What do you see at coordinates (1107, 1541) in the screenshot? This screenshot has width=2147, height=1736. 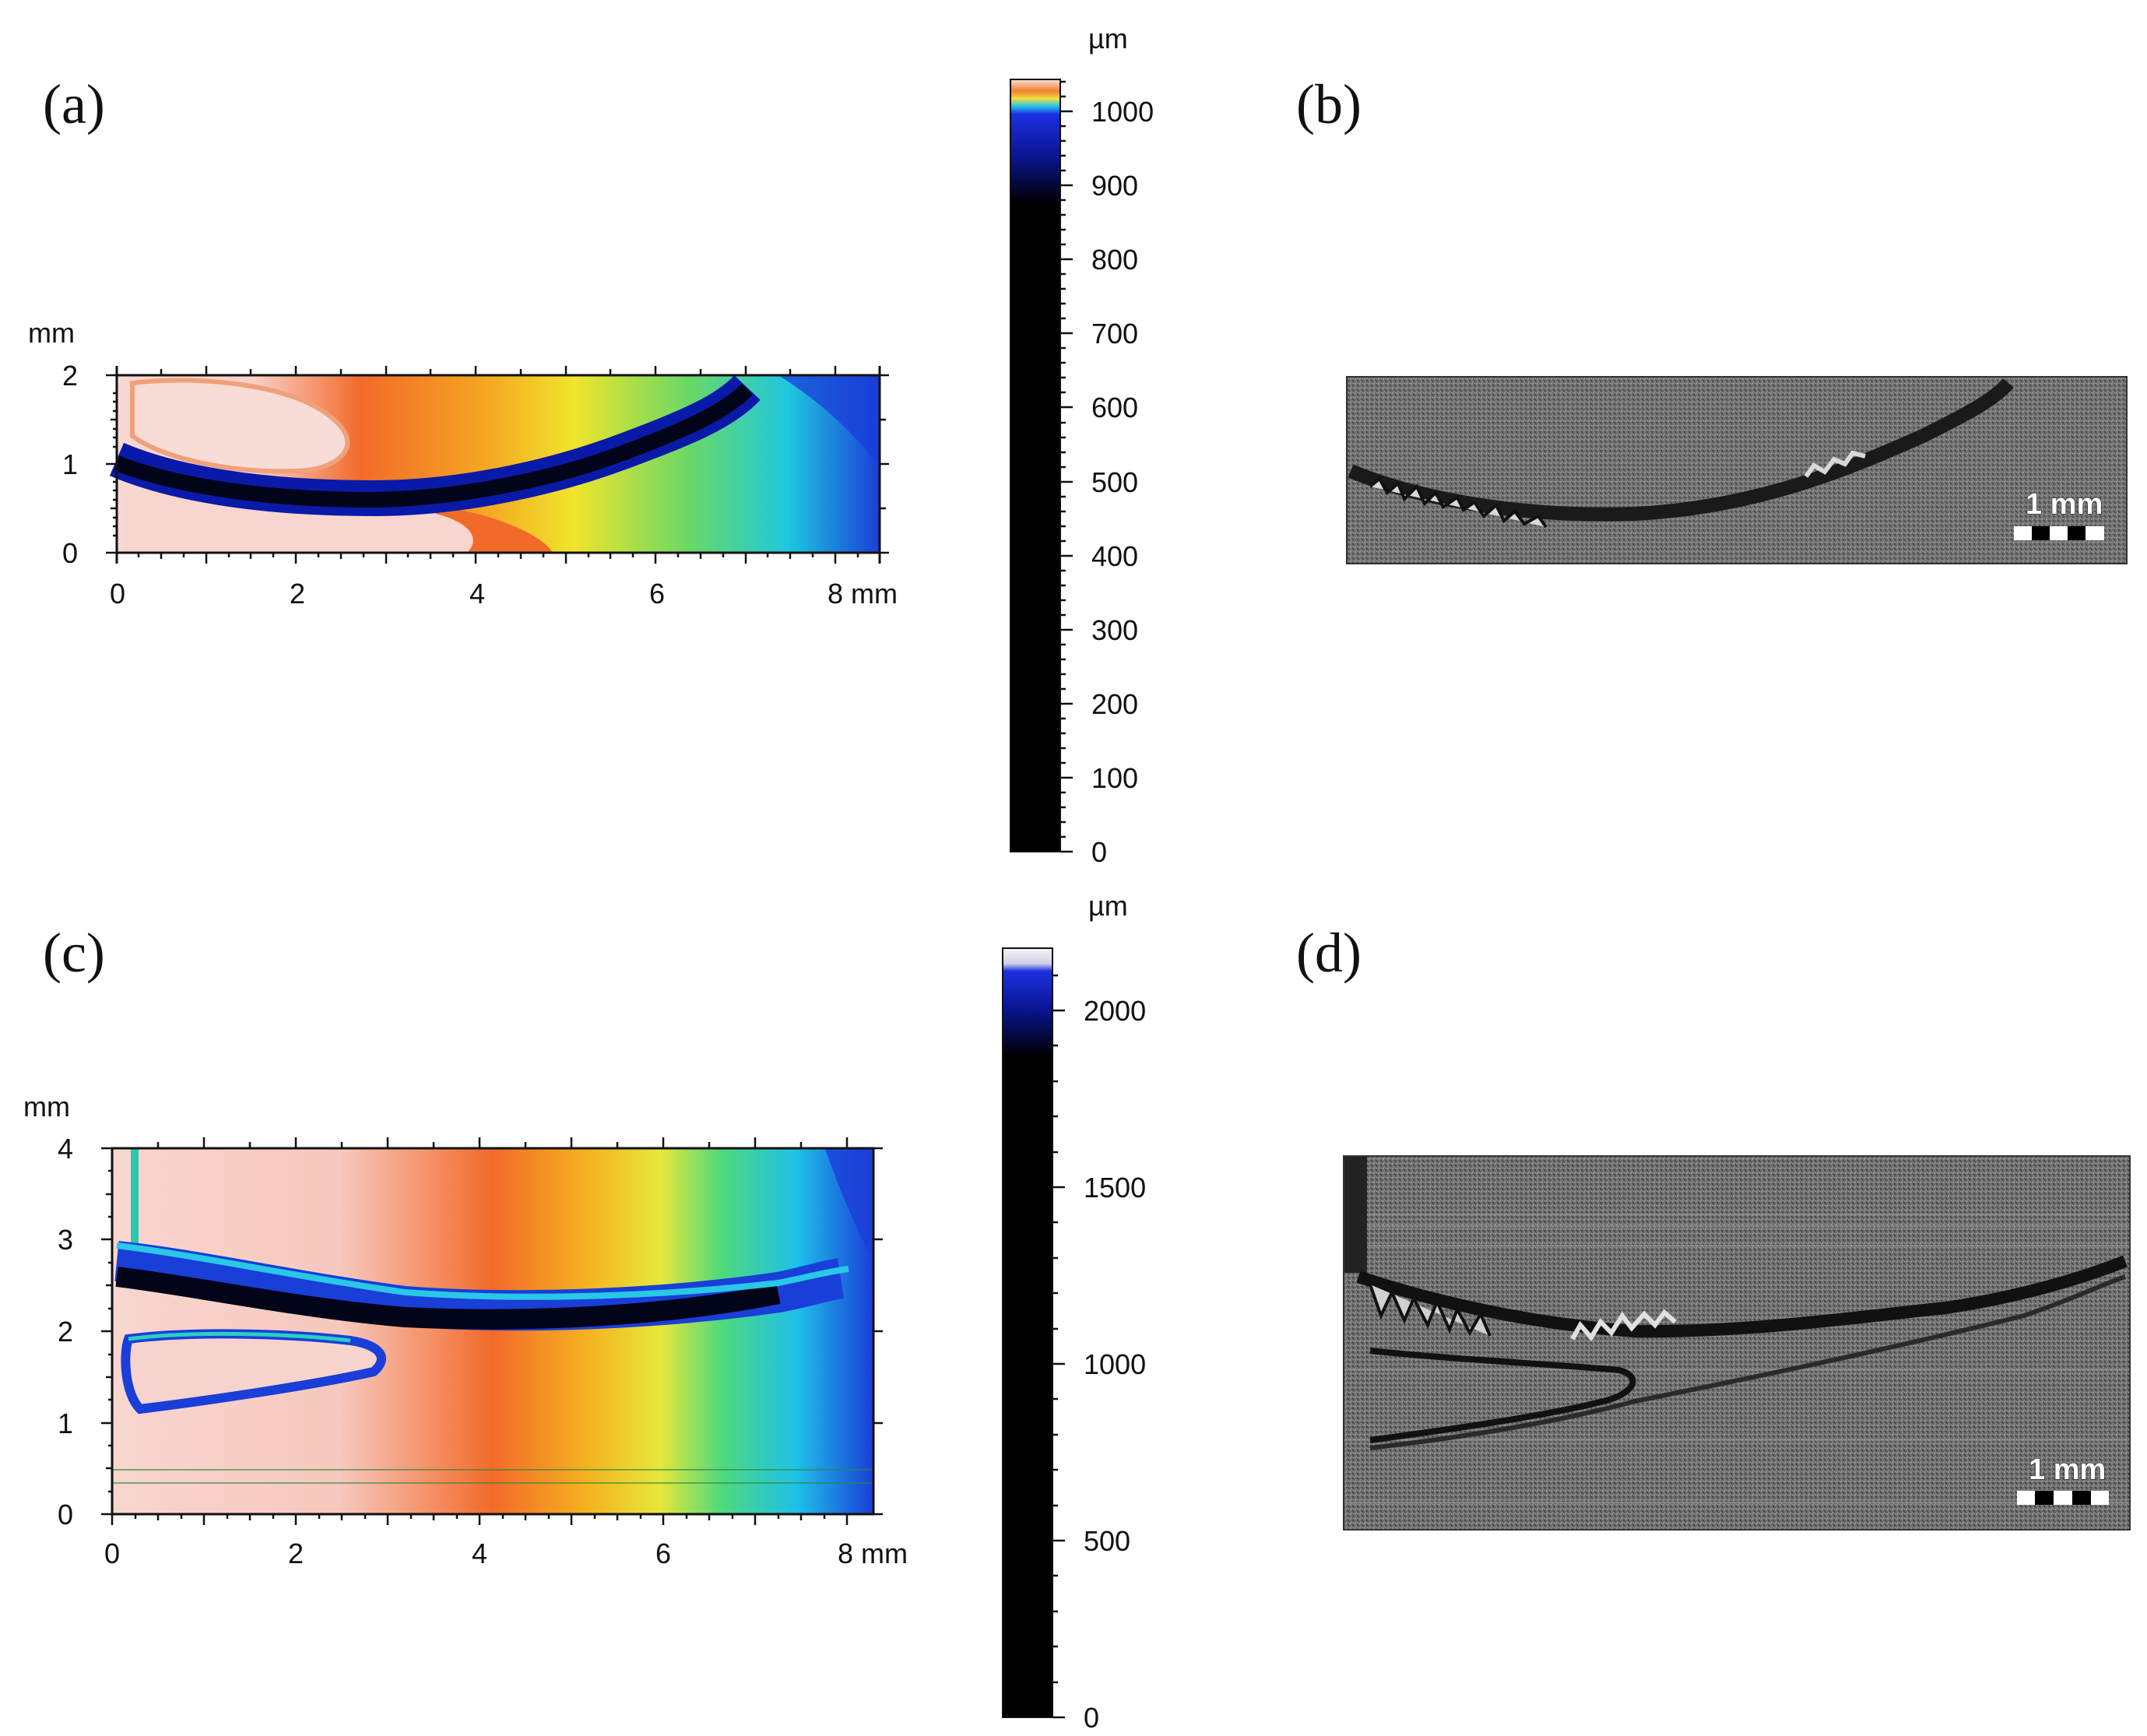 I see `colorbar-c-tick-500: 500` at bounding box center [1107, 1541].